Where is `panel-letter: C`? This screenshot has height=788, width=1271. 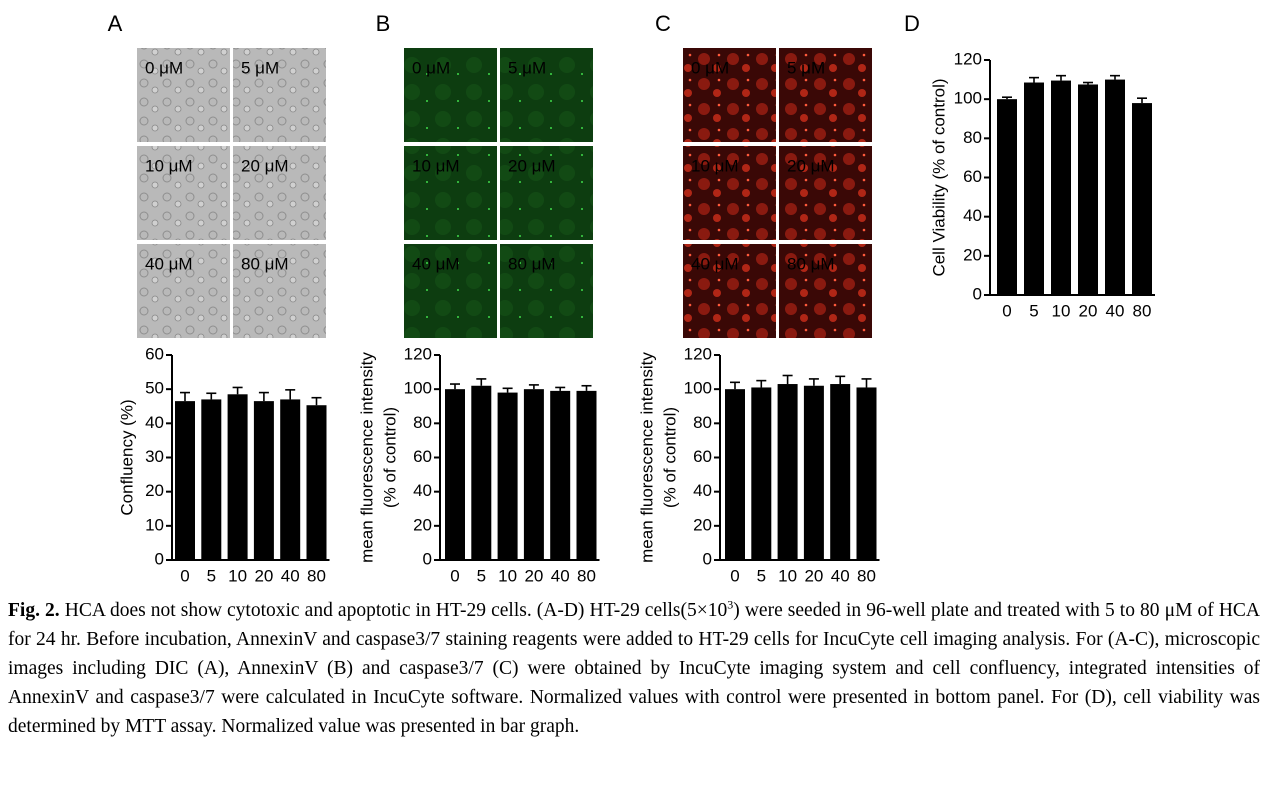 panel-letter: C is located at coordinates (663, 23).